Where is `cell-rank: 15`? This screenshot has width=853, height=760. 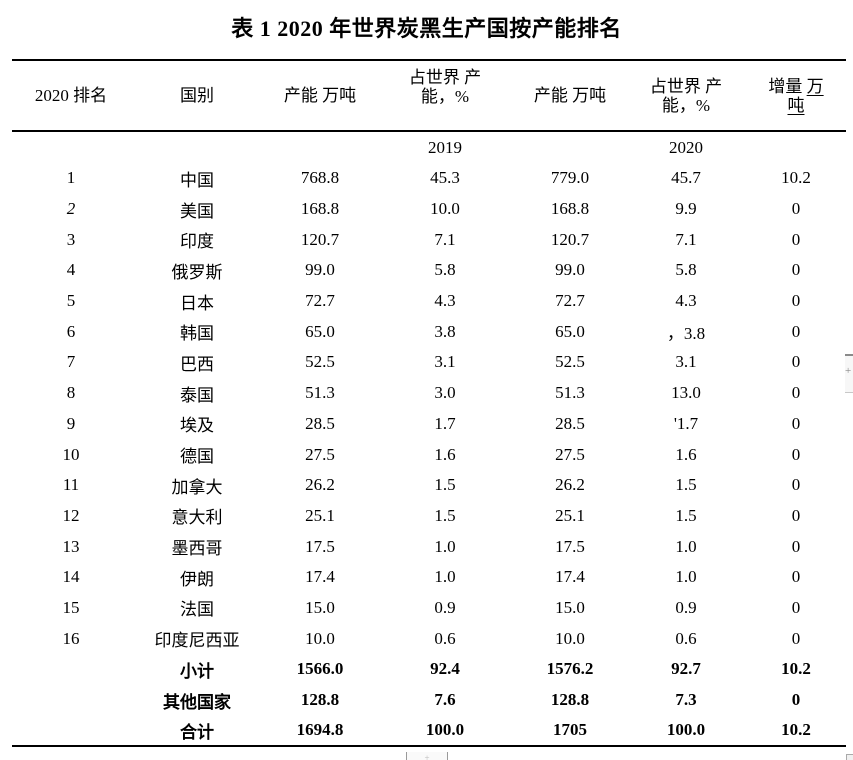
cell-rank: 15 is located at coordinates (71, 607).